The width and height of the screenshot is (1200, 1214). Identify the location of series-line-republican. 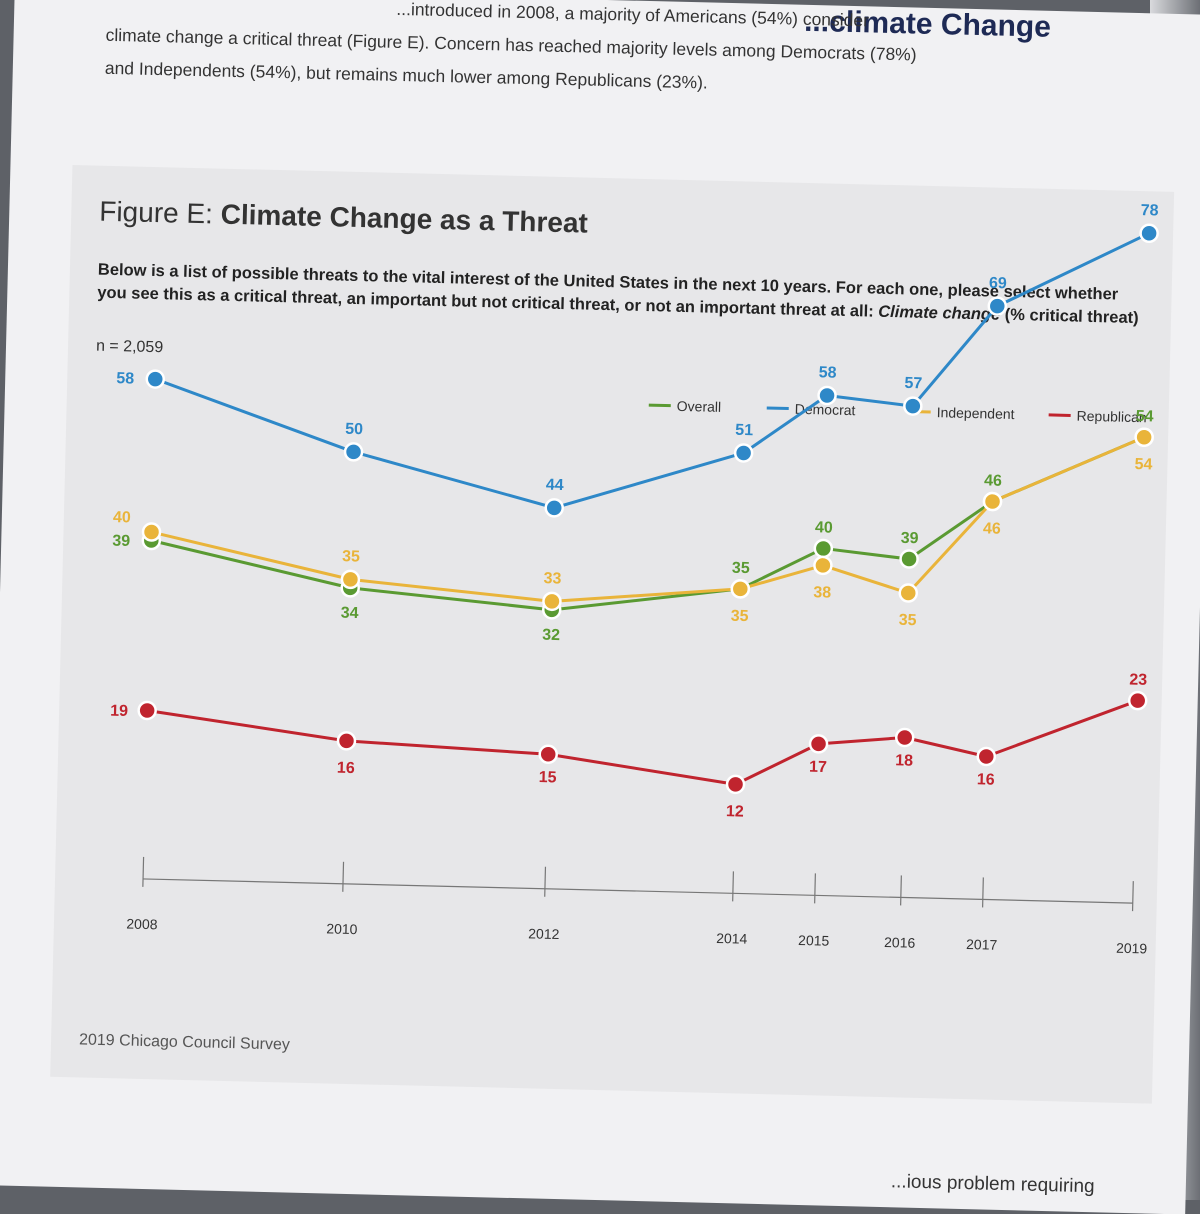
(642, 742).